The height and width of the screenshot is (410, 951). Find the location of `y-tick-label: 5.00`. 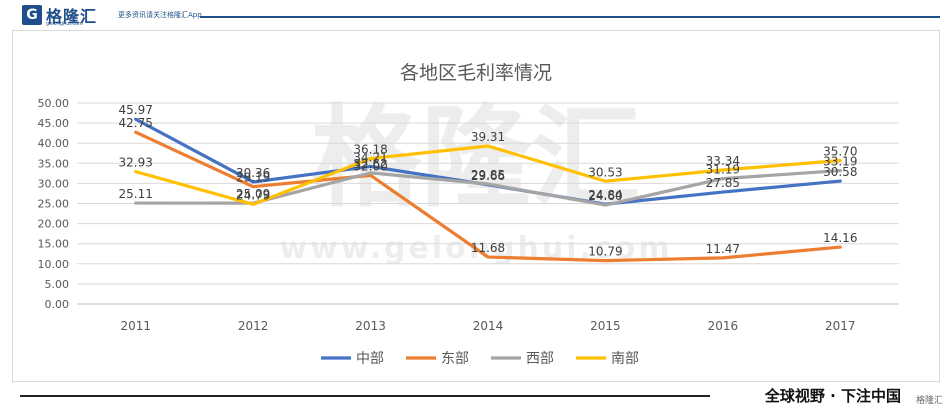

y-tick-label: 5.00 is located at coordinates (57, 284).